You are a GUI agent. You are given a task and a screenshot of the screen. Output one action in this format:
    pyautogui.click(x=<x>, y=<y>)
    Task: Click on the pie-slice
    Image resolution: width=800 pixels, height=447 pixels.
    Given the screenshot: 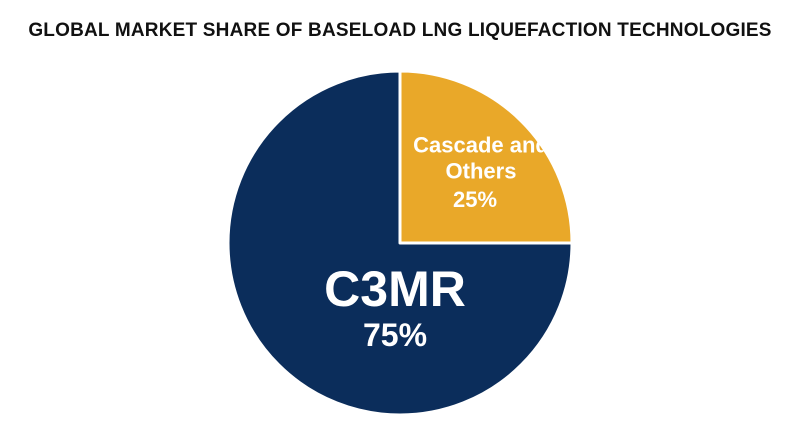 What is the action you would take?
    pyautogui.click(x=486, y=157)
    